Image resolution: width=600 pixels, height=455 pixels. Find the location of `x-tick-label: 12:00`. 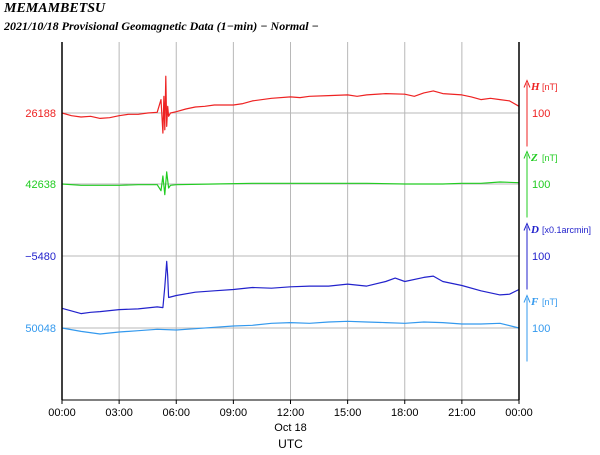

x-tick-label: 12:00 is located at coordinates (291, 413).